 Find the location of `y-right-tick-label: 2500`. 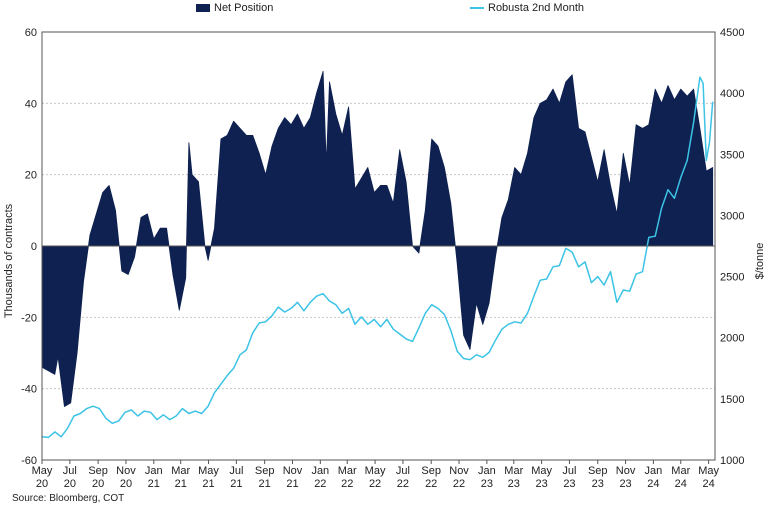

y-right-tick-label: 2500 is located at coordinates (732, 278).